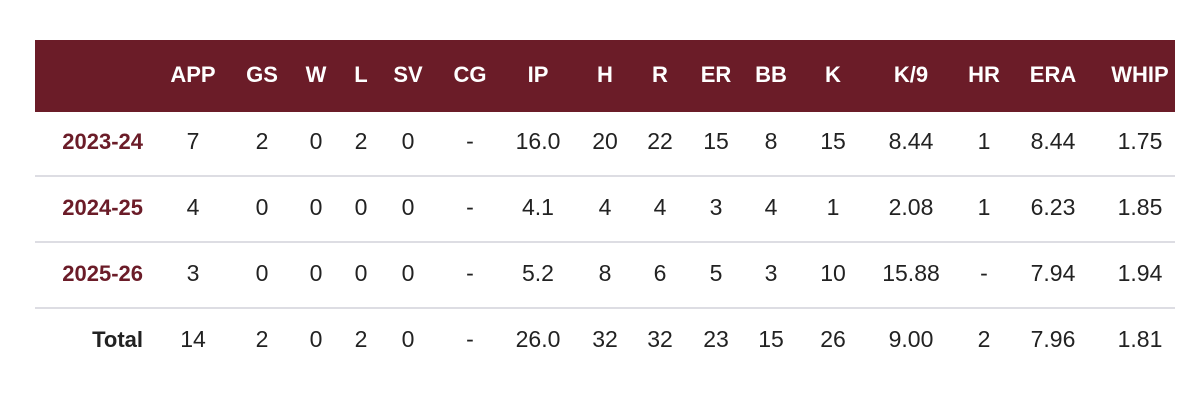 Image resolution: width=1200 pixels, height=410 pixels. Describe the element at coordinates (102, 273) in the screenshot. I see `row-label: 2025-26` at that location.